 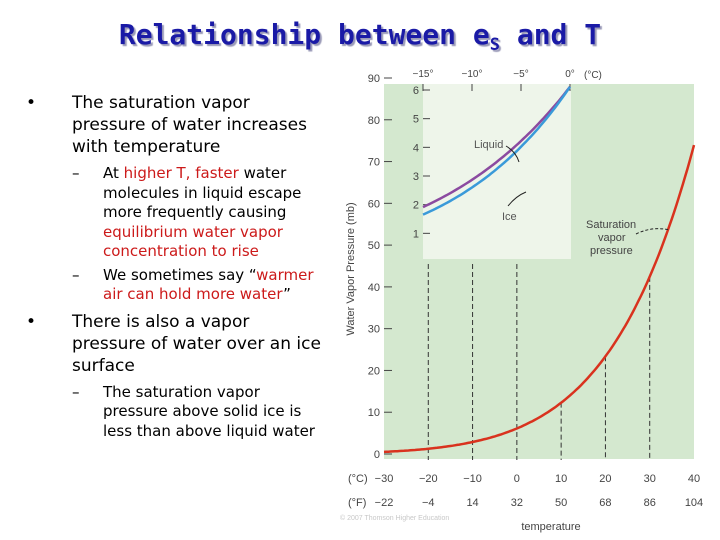 What do you see at coordinates (472, 503) in the screenshot?
I see `x-tick-label-f: 14` at bounding box center [472, 503].